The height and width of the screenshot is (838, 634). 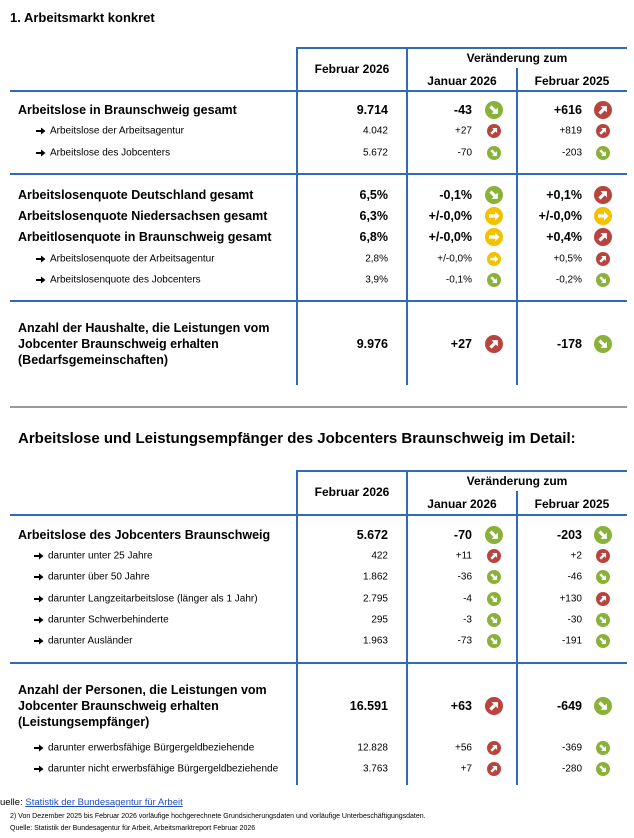 What do you see at coordinates (90, 641) in the screenshot?
I see `row-label: darunter Ausländer` at bounding box center [90, 641].